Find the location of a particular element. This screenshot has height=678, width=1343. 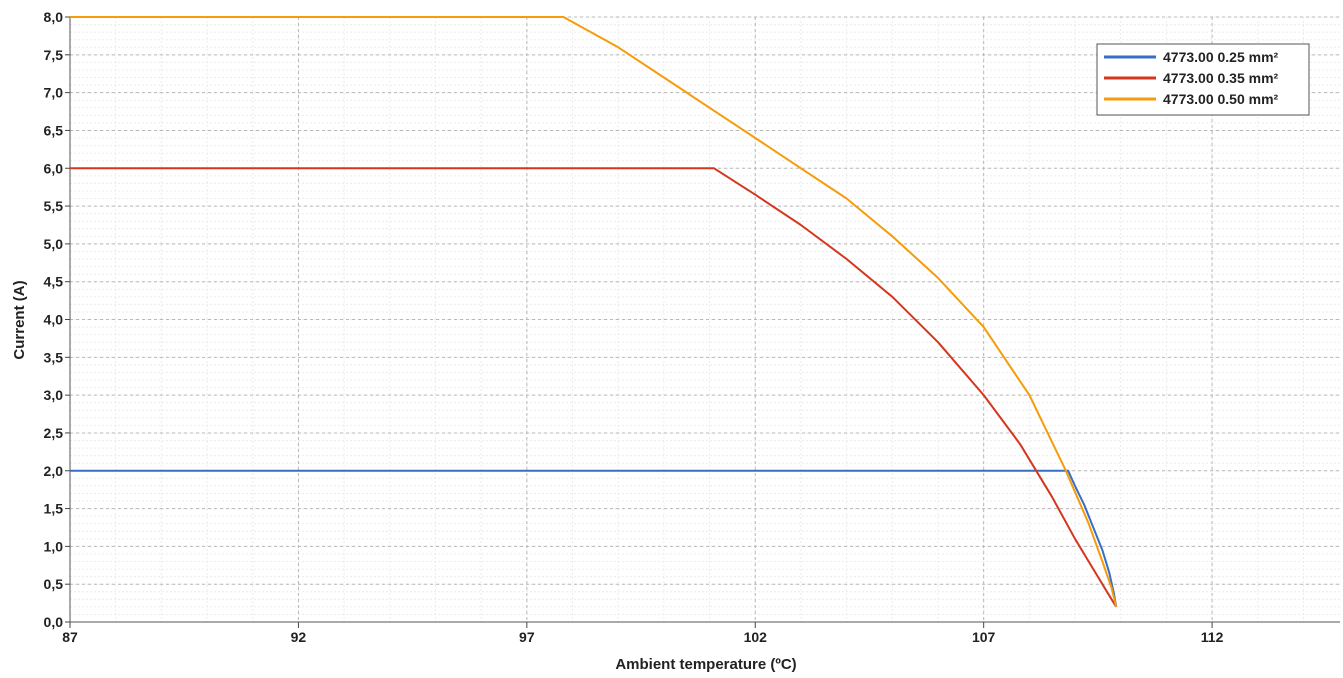

x-tick-label: 102 is located at coordinates (756, 637).